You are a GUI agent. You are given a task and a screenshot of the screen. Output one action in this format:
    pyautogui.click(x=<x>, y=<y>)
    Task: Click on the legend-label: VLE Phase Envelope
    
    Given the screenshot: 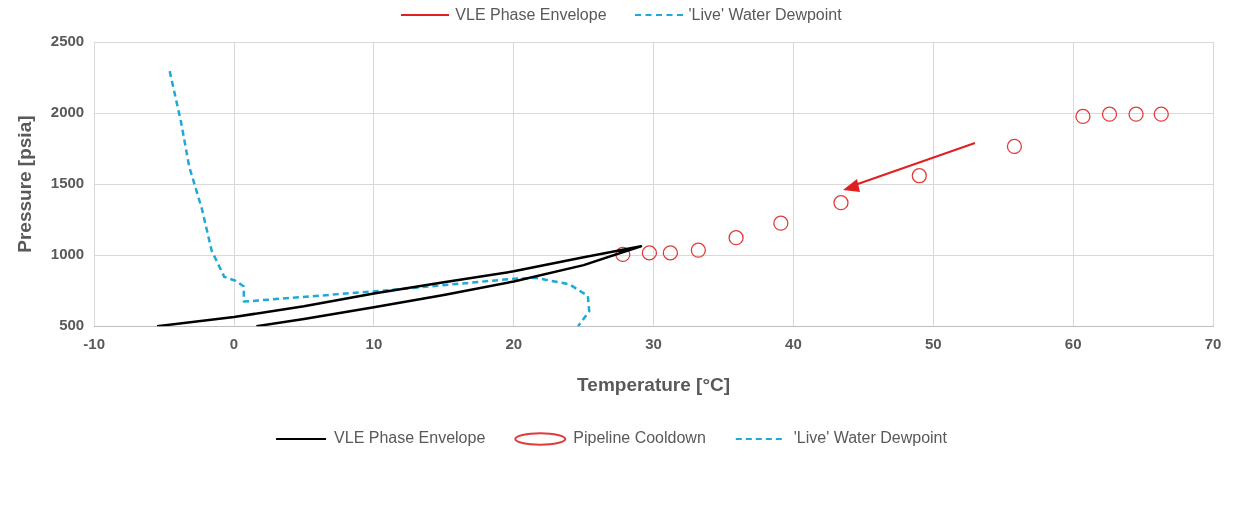 What is the action you would take?
    pyautogui.click(x=410, y=438)
    